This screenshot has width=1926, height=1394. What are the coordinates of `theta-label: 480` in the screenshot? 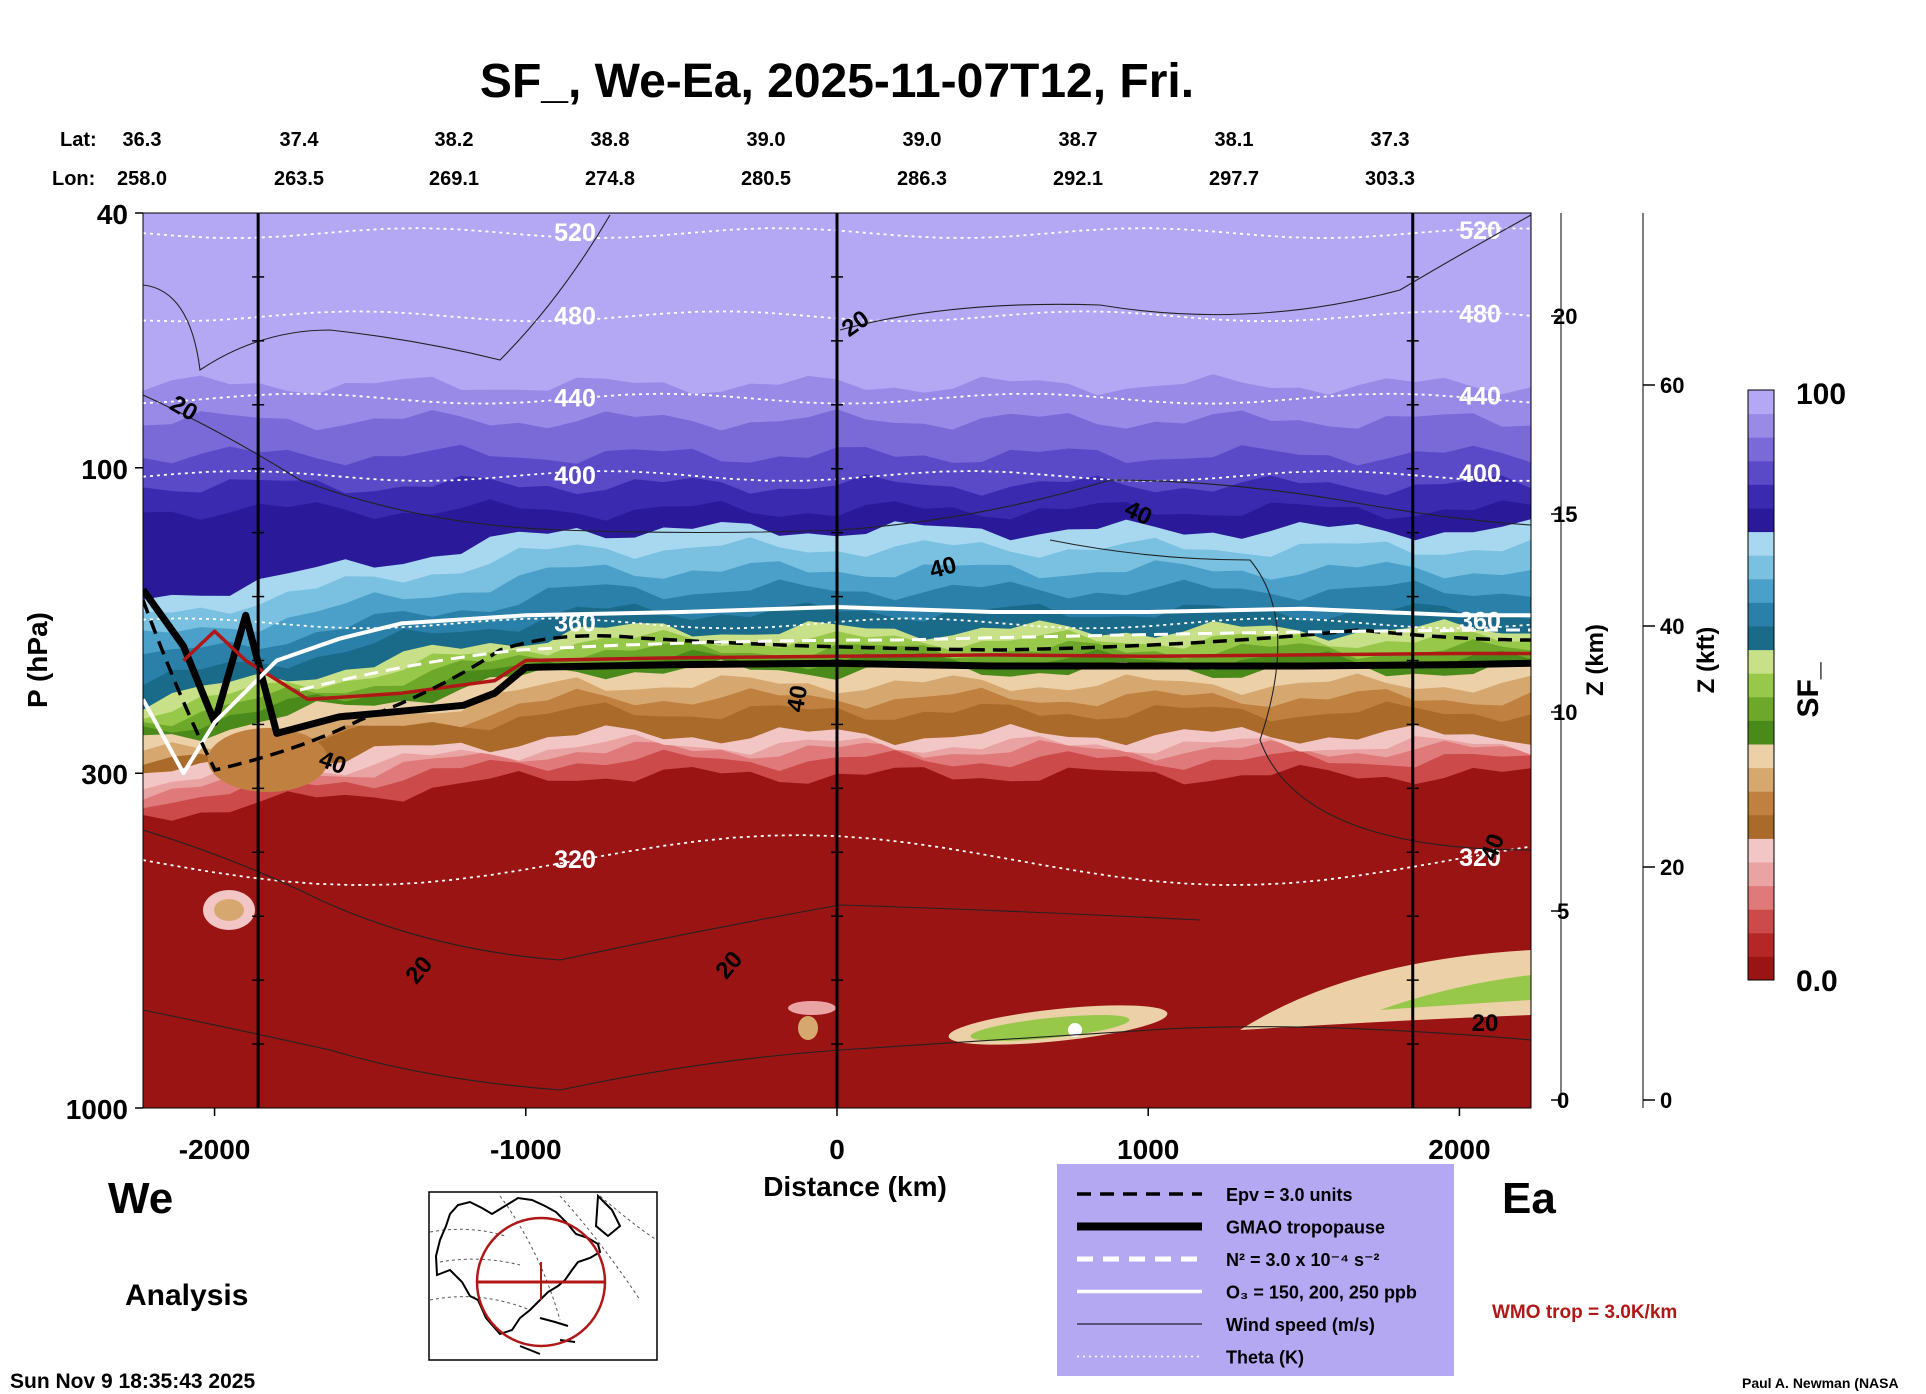 It's located at (1480, 314).